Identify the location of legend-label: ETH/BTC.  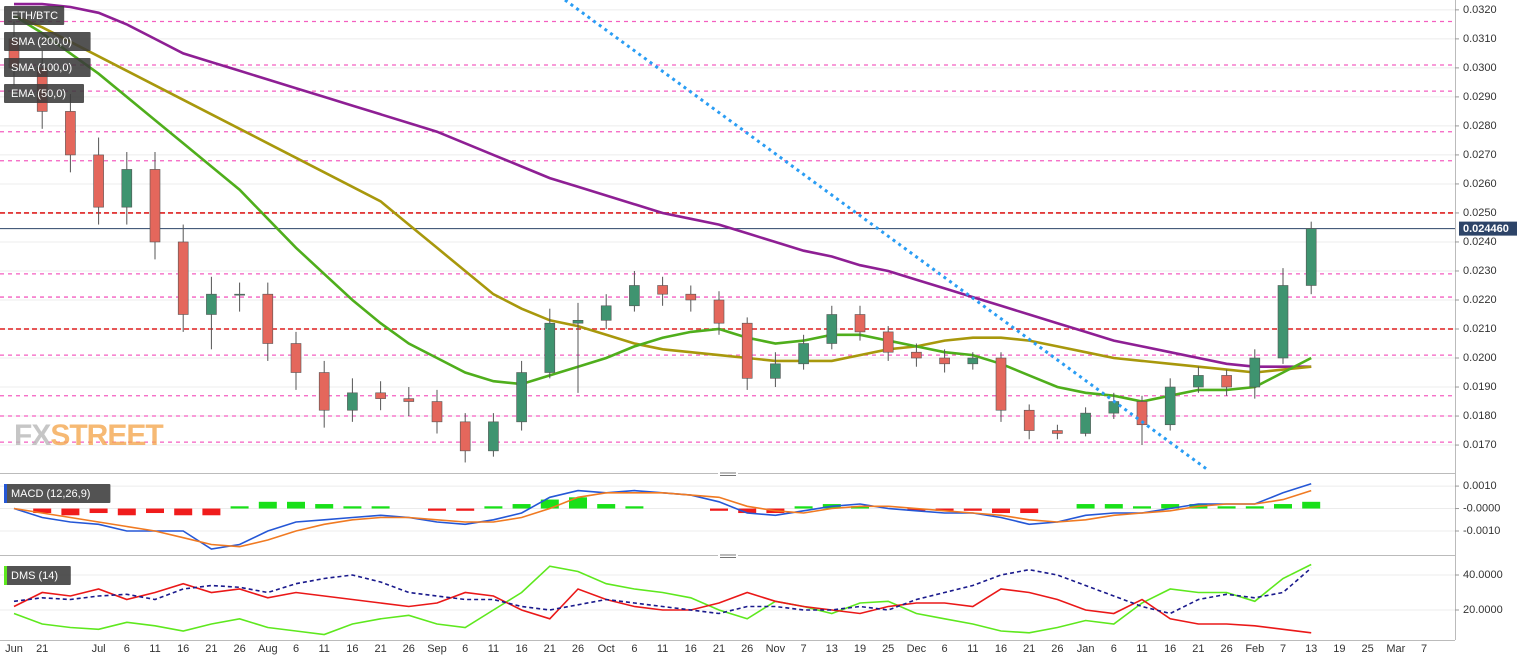
(34, 16).